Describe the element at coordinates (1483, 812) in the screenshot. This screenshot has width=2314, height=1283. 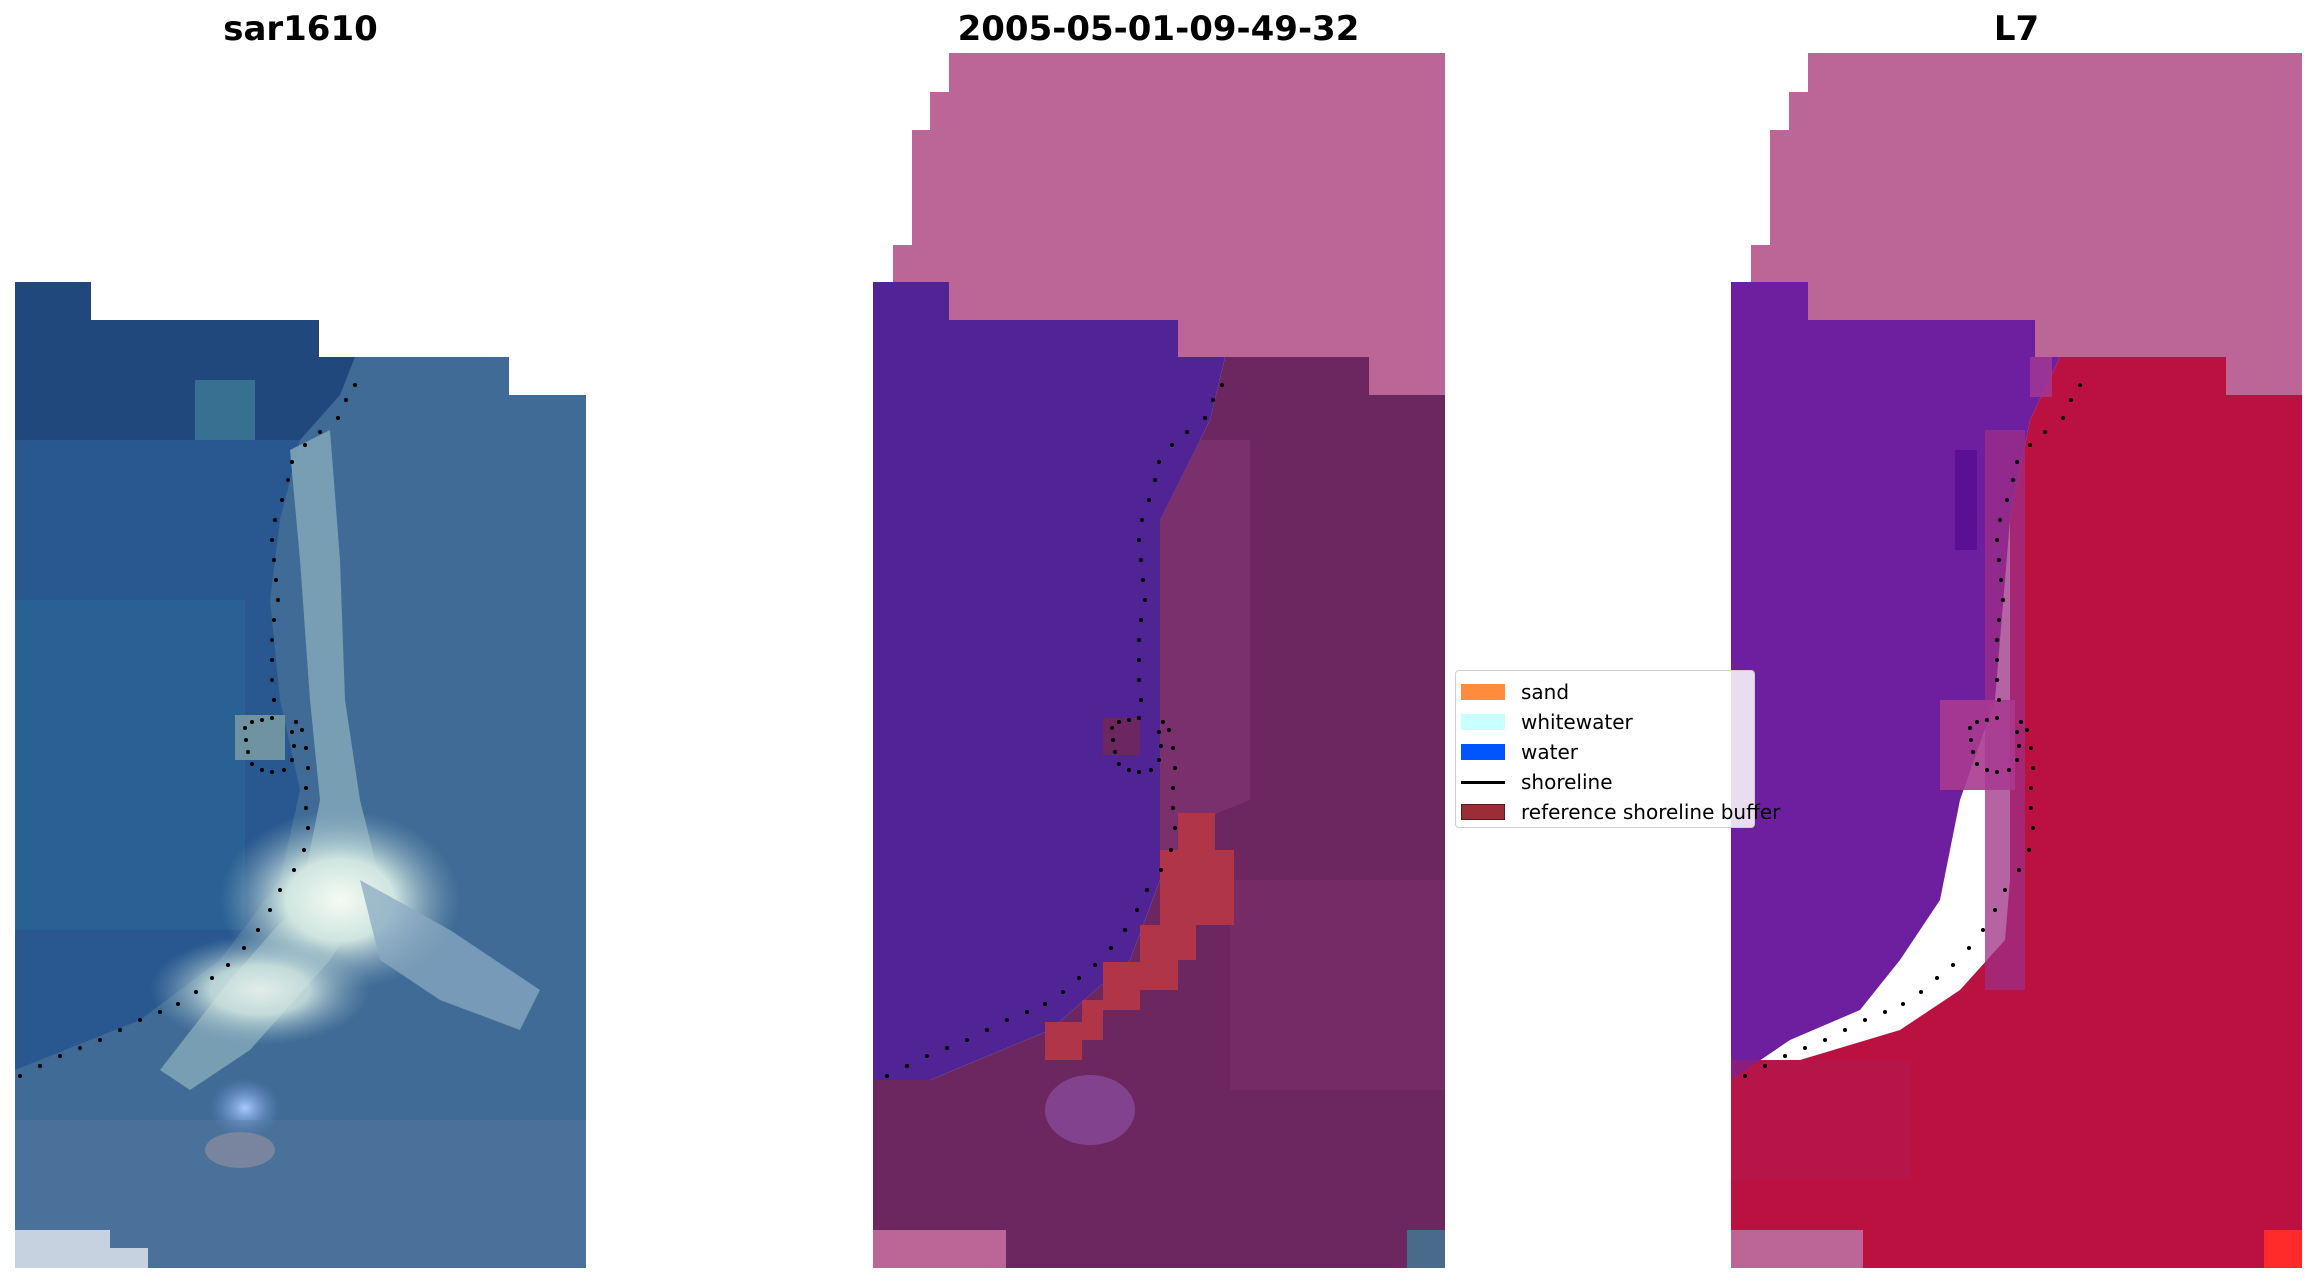
I see `legend-swatch-reference-shoreline` at that location.